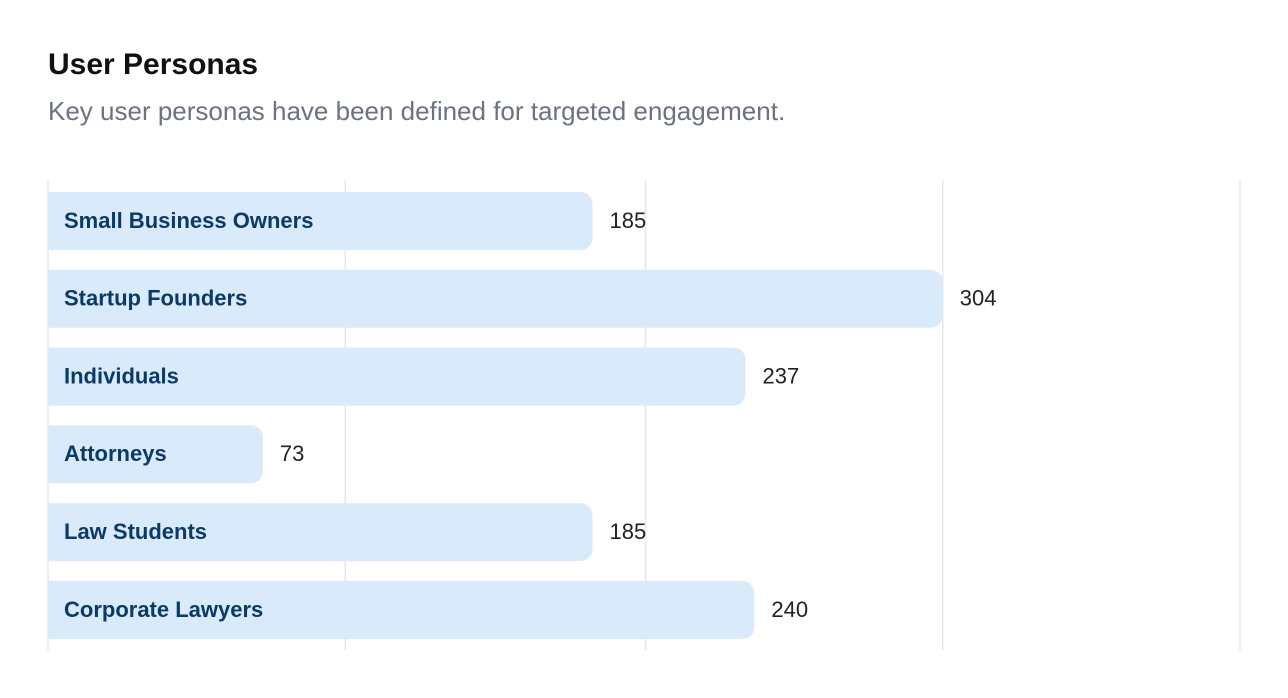 This screenshot has width=1288, height=698. Describe the element at coordinates (121, 375) in the screenshot. I see `category-label: Individuals` at that location.